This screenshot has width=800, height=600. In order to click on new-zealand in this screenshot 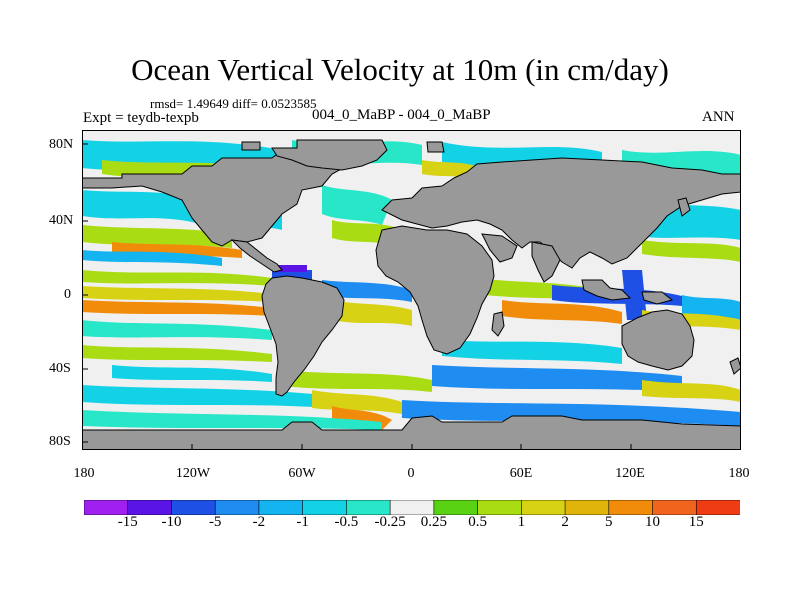, I will do `click(735, 366)`.